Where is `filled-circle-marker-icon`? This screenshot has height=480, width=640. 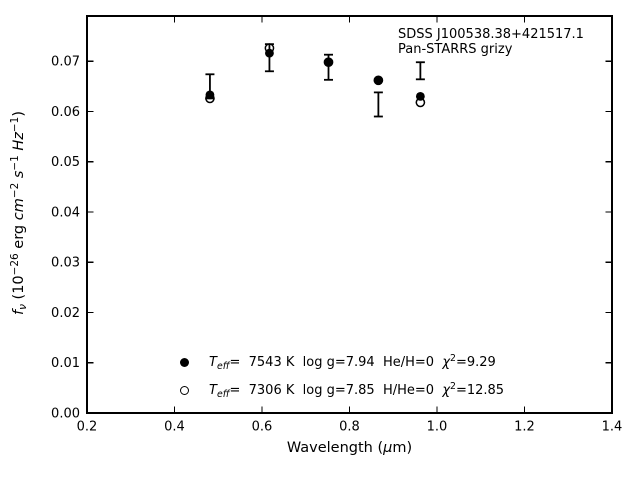
filled-circle-marker-icon is located at coordinates (184, 362).